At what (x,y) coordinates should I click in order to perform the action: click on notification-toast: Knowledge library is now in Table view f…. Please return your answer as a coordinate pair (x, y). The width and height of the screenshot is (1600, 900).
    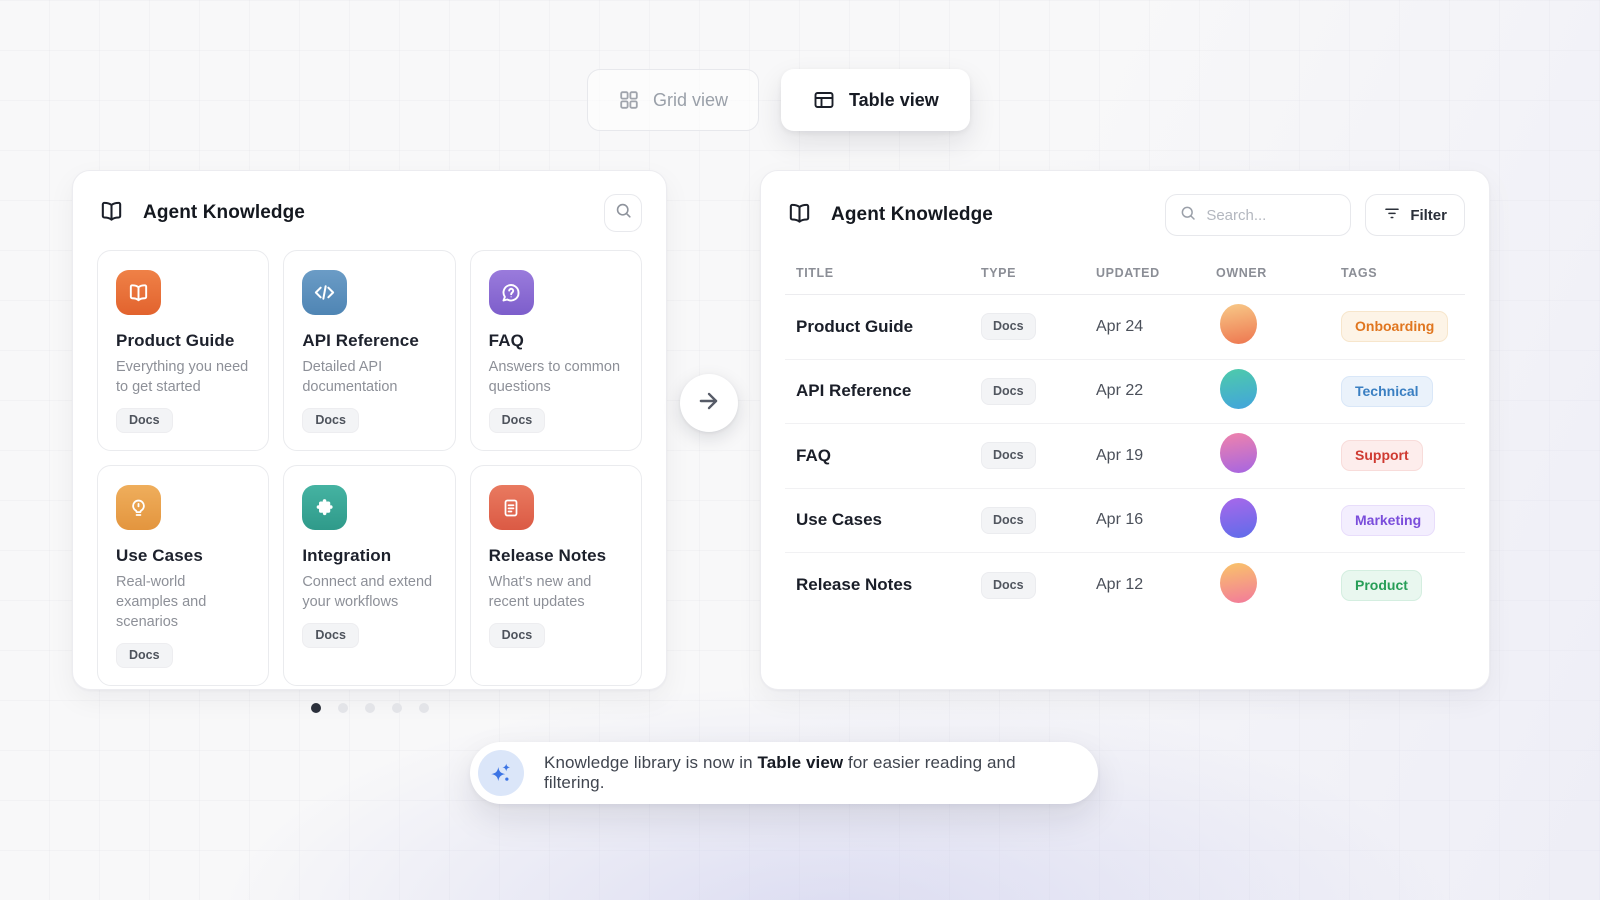
    Looking at the image, I should click on (784, 773).